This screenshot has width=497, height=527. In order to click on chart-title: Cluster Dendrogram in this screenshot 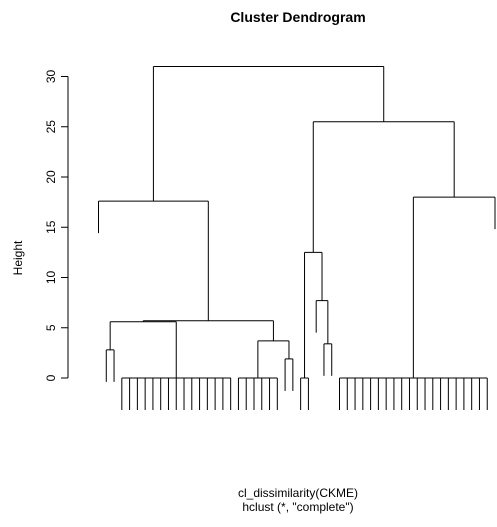, I will do `click(297, 17)`.